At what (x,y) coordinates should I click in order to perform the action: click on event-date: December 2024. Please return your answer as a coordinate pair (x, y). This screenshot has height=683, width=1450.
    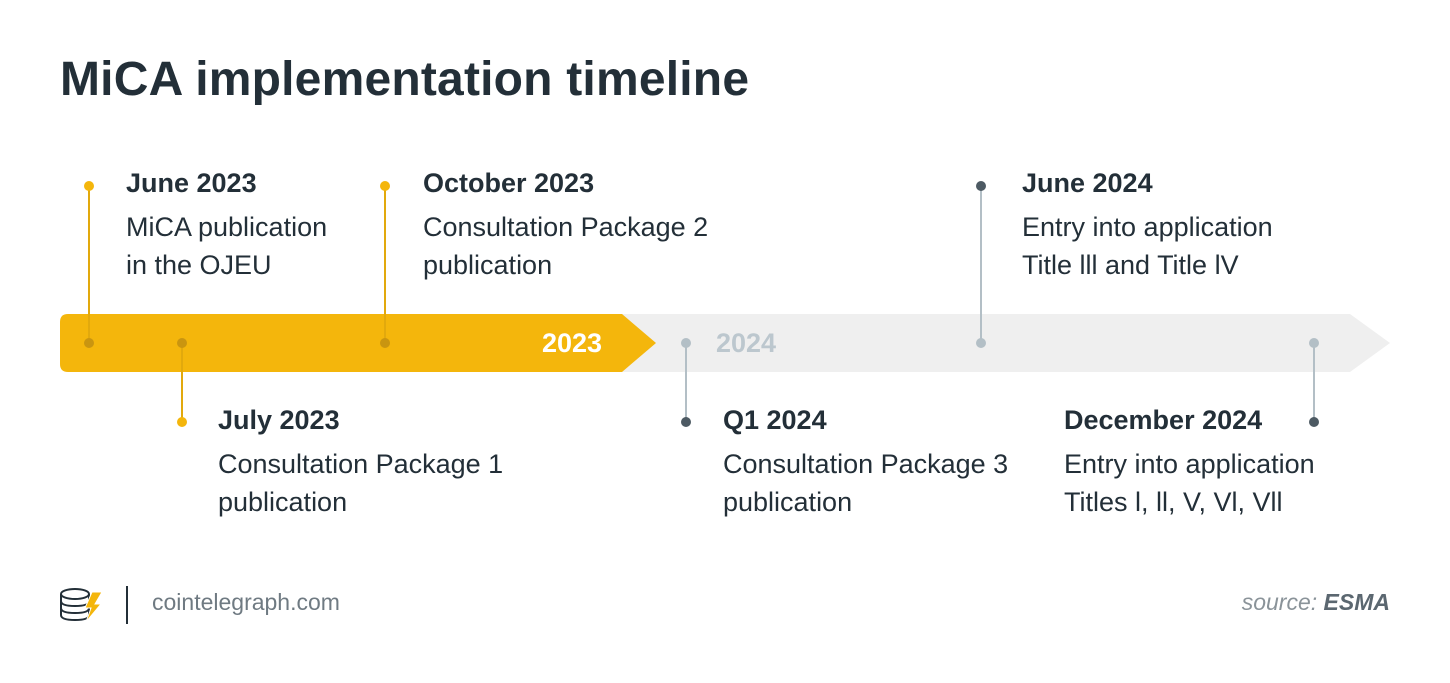
    Looking at the image, I should click on (1163, 420).